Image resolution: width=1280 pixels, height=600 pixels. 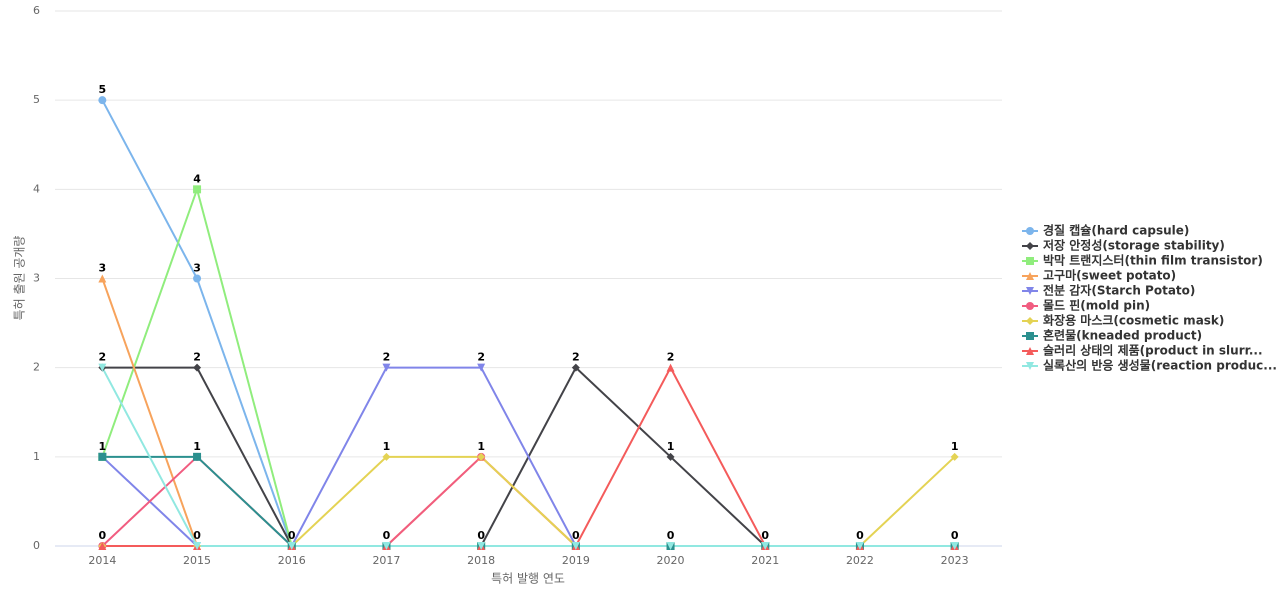 I want to click on x-tick-label: 2017, so click(x=386, y=560).